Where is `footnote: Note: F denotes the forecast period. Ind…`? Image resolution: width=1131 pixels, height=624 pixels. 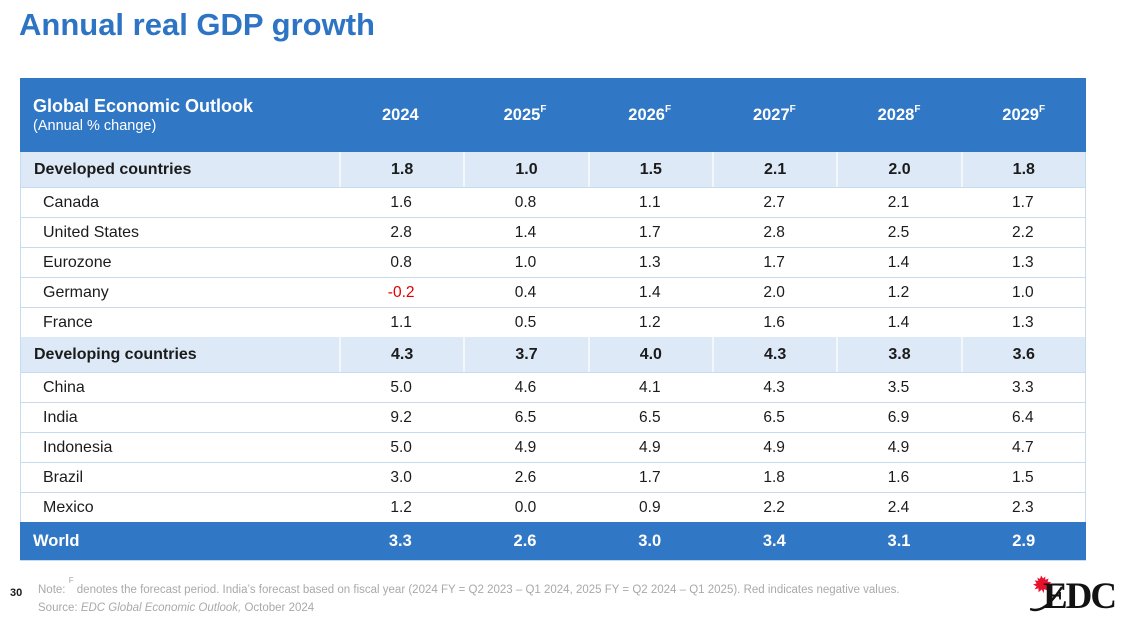 footnote: Note: F denotes the forecast period. Ind… is located at coordinates (488, 587).